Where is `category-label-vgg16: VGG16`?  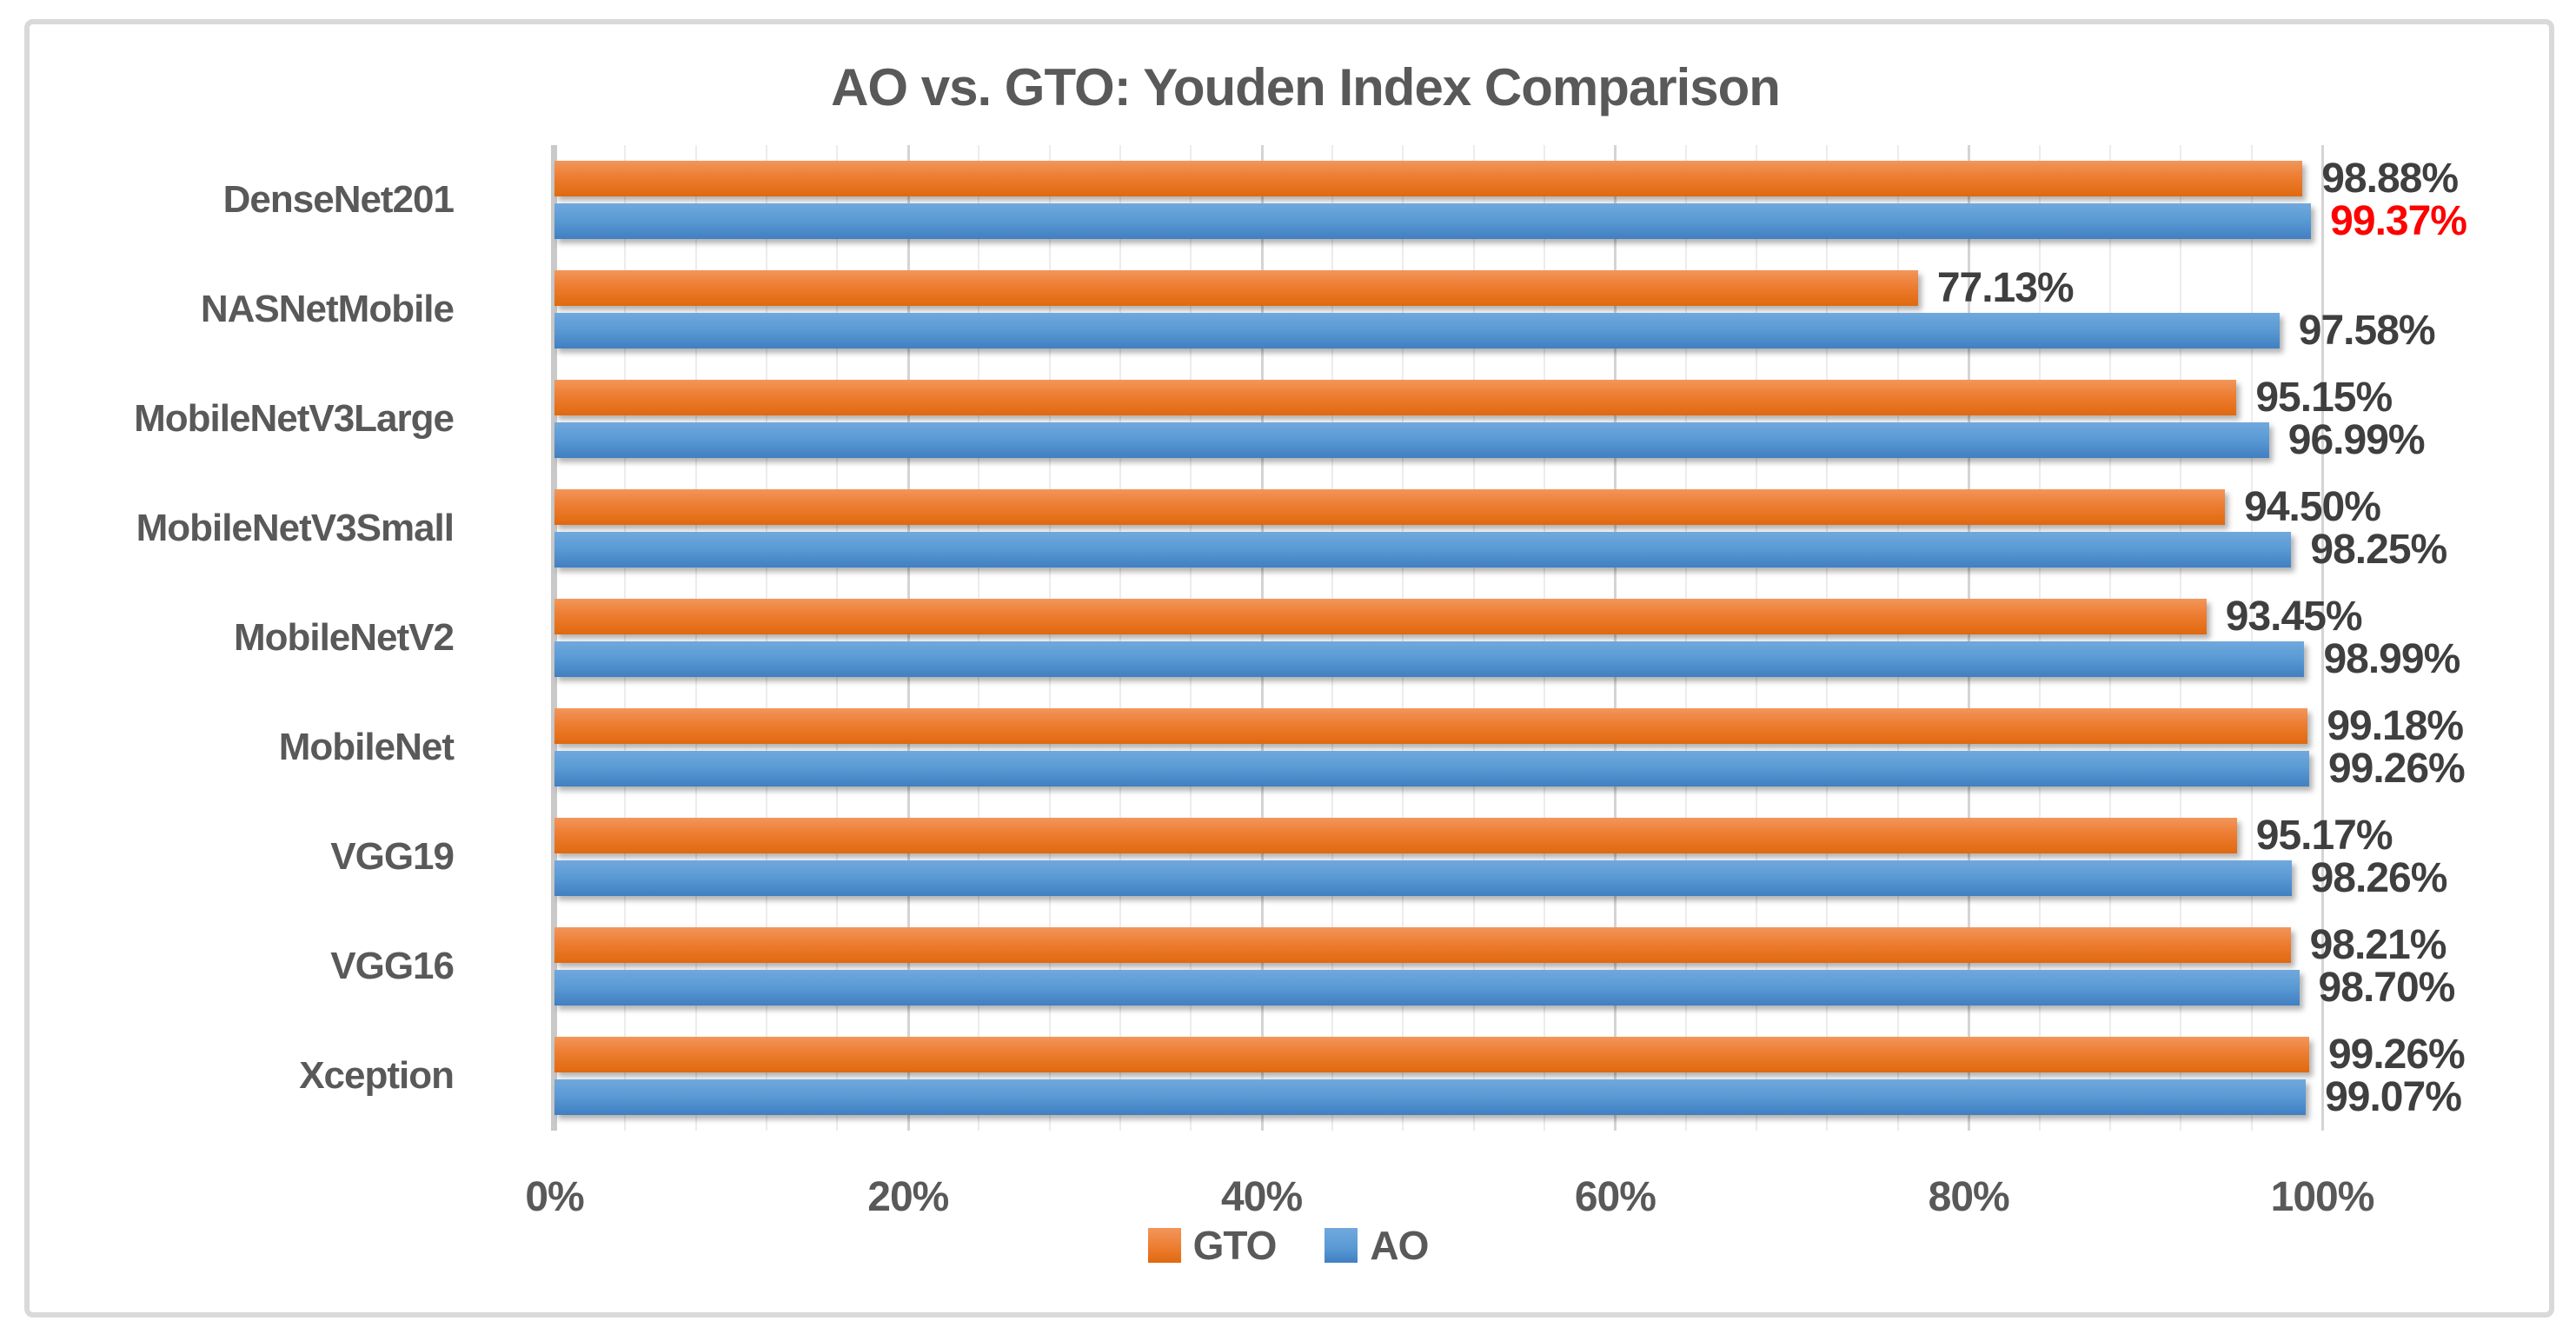
category-label-vgg16: VGG16 is located at coordinates (393, 966).